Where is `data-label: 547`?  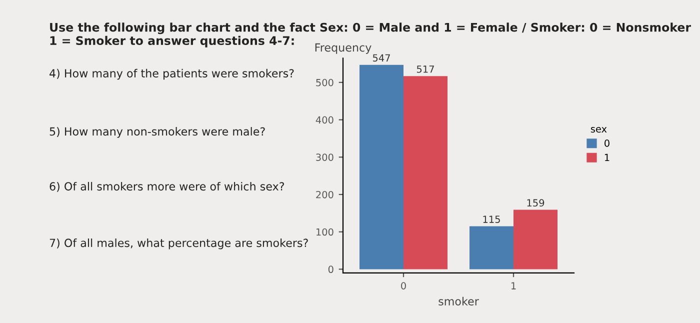
data-label: 547 is located at coordinates (381, 58).